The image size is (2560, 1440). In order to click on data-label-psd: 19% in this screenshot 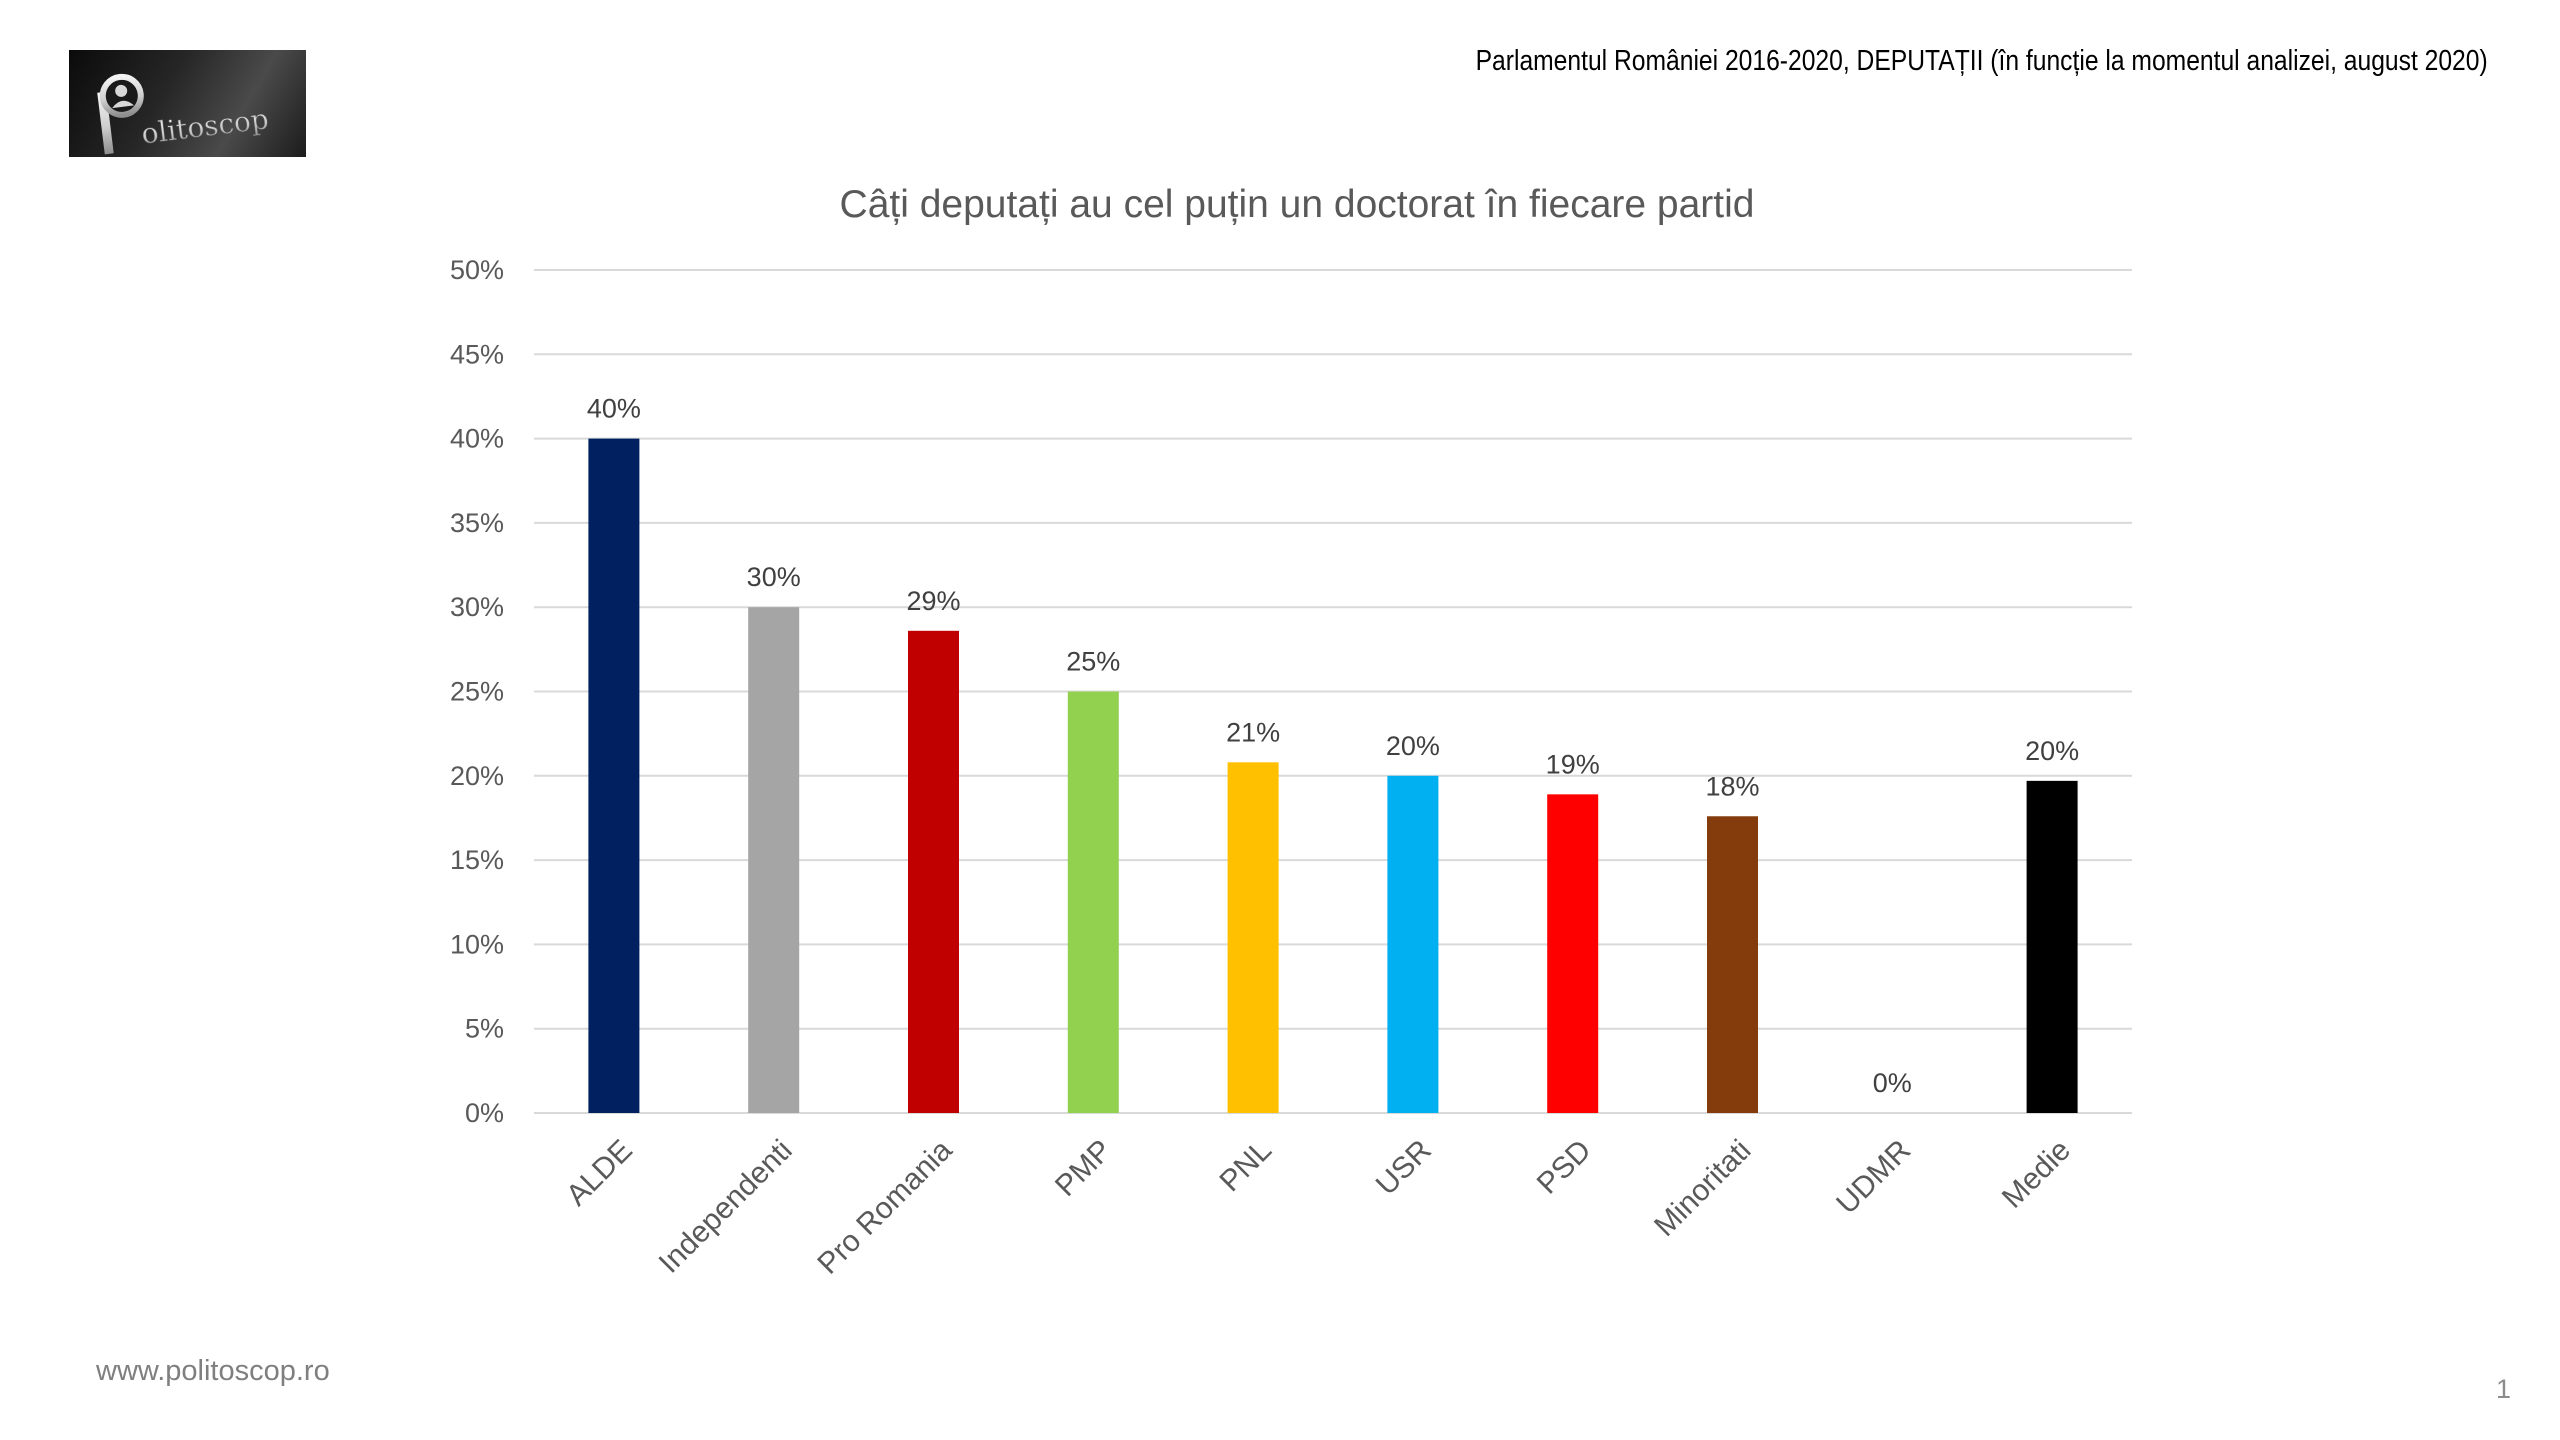, I will do `click(1573, 764)`.